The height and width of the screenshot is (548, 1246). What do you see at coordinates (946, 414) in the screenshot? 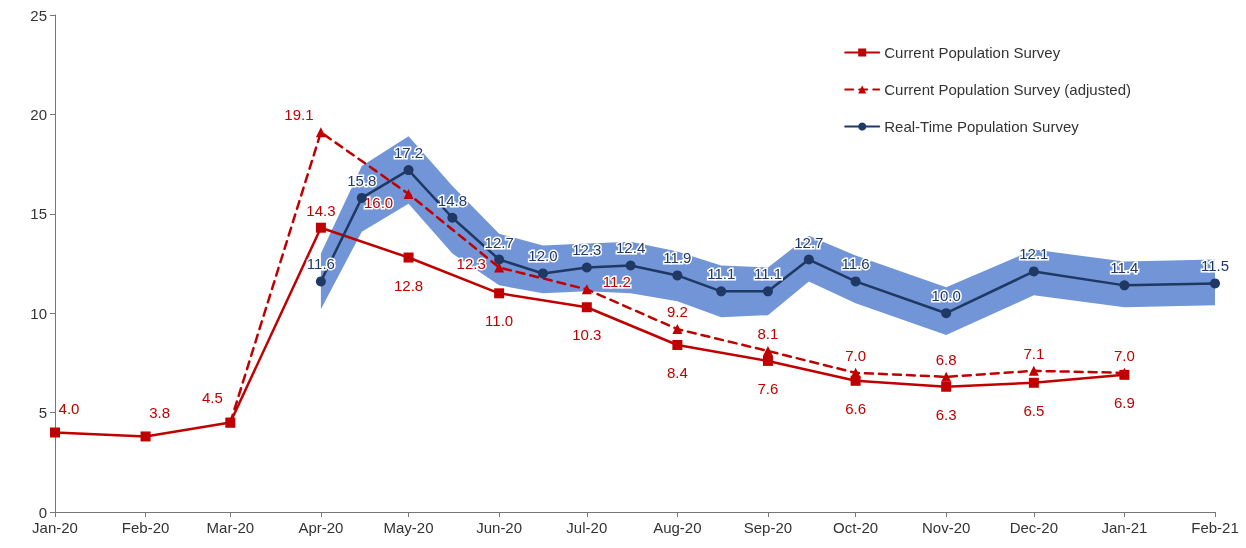
I see `data-label: 6.3` at bounding box center [946, 414].